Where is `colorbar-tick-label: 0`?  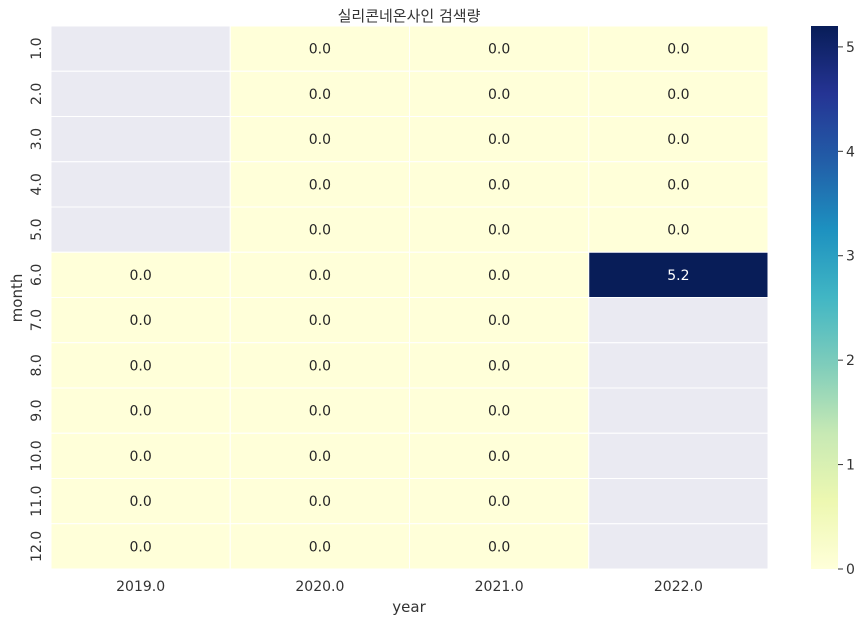 colorbar-tick-label: 0 is located at coordinates (850, 570).